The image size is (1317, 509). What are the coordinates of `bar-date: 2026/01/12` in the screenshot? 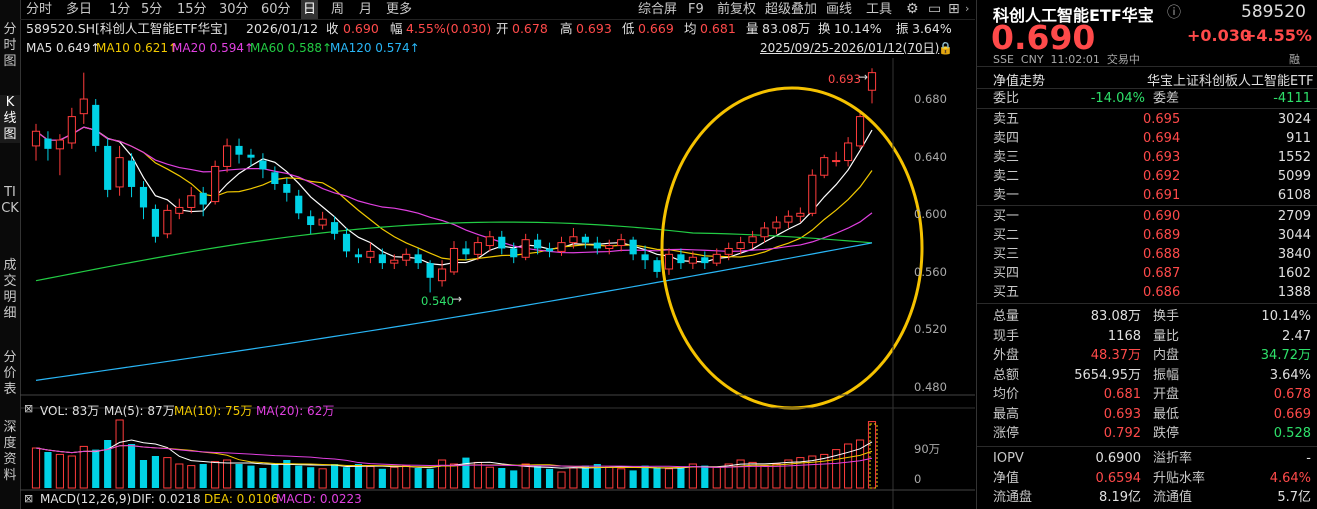 It's located at (282, 28).